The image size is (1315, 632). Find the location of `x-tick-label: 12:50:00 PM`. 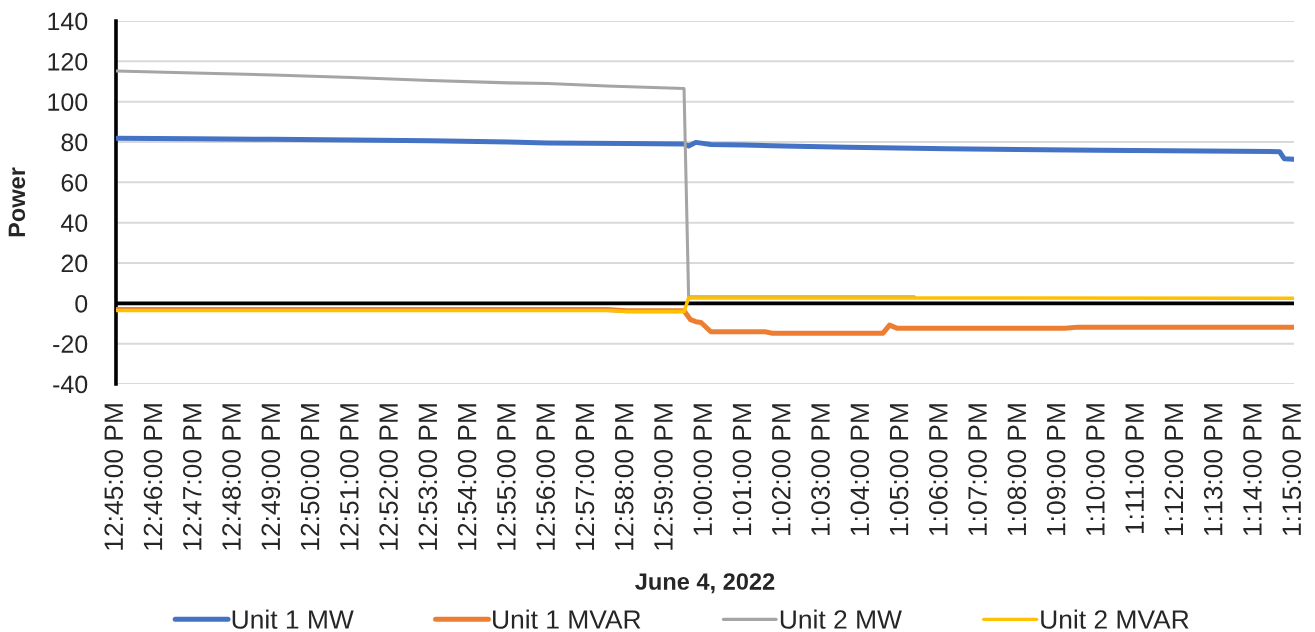

x-tick-label: 12:50:00 PM is located at coordinates (310, 477).